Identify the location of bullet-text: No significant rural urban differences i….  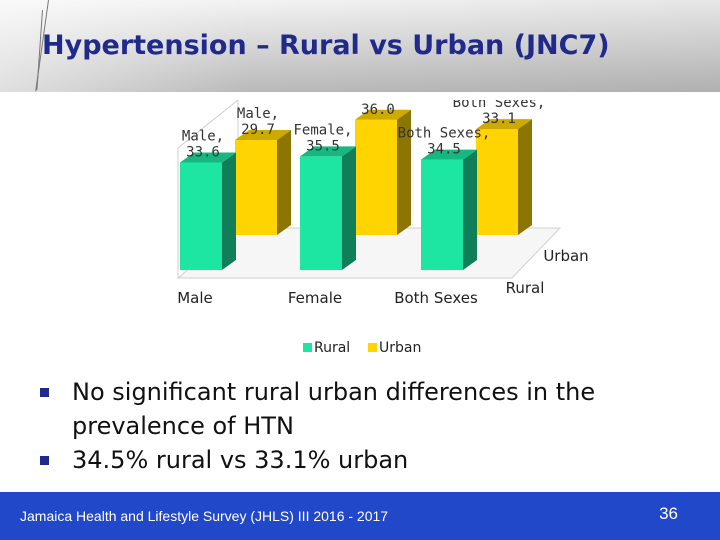
(334, 409).